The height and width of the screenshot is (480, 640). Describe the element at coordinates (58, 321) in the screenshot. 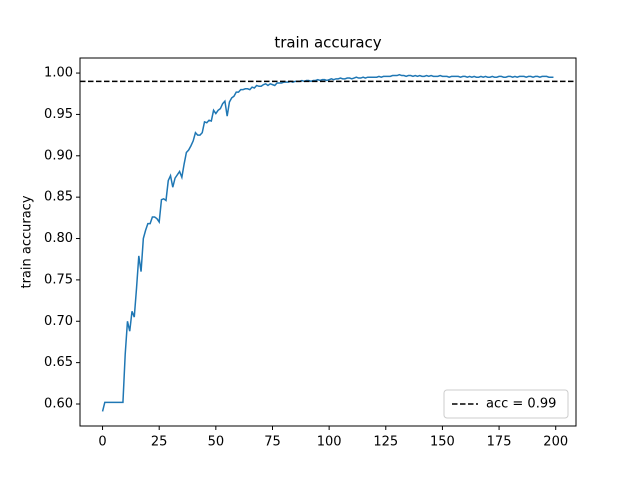

I see `y-tick-label: 0.70` at that location.